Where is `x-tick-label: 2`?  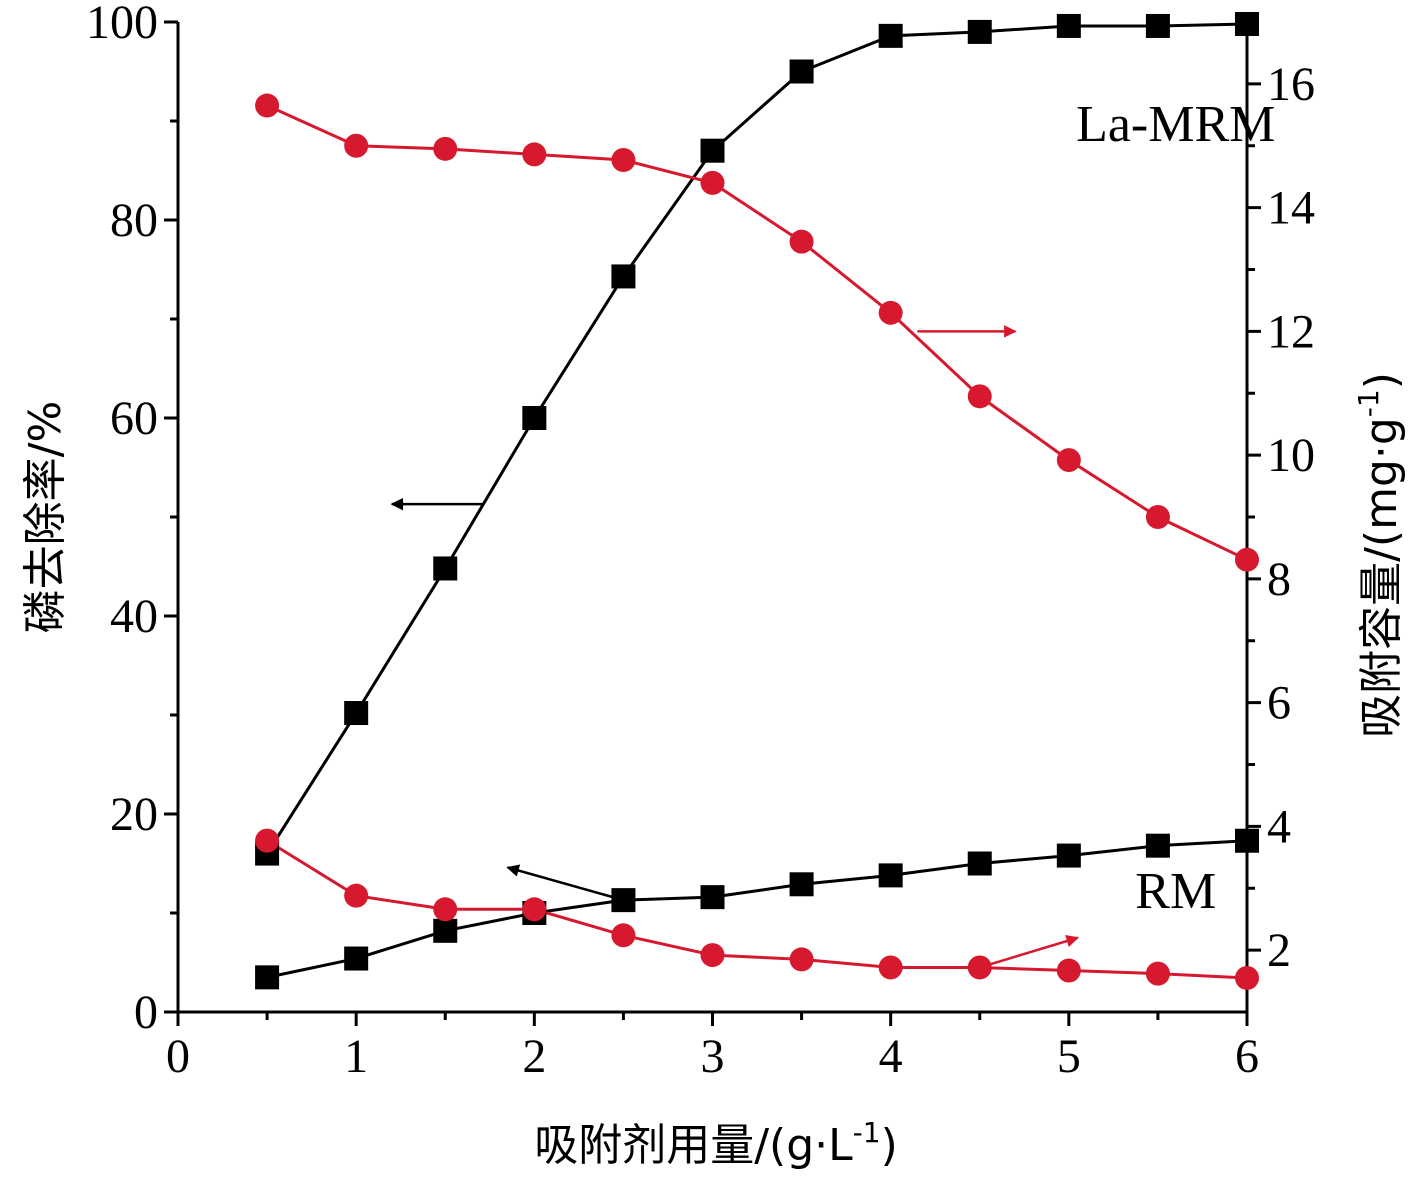
x-tick-label: 2 is located at coordinates (534, 1056).